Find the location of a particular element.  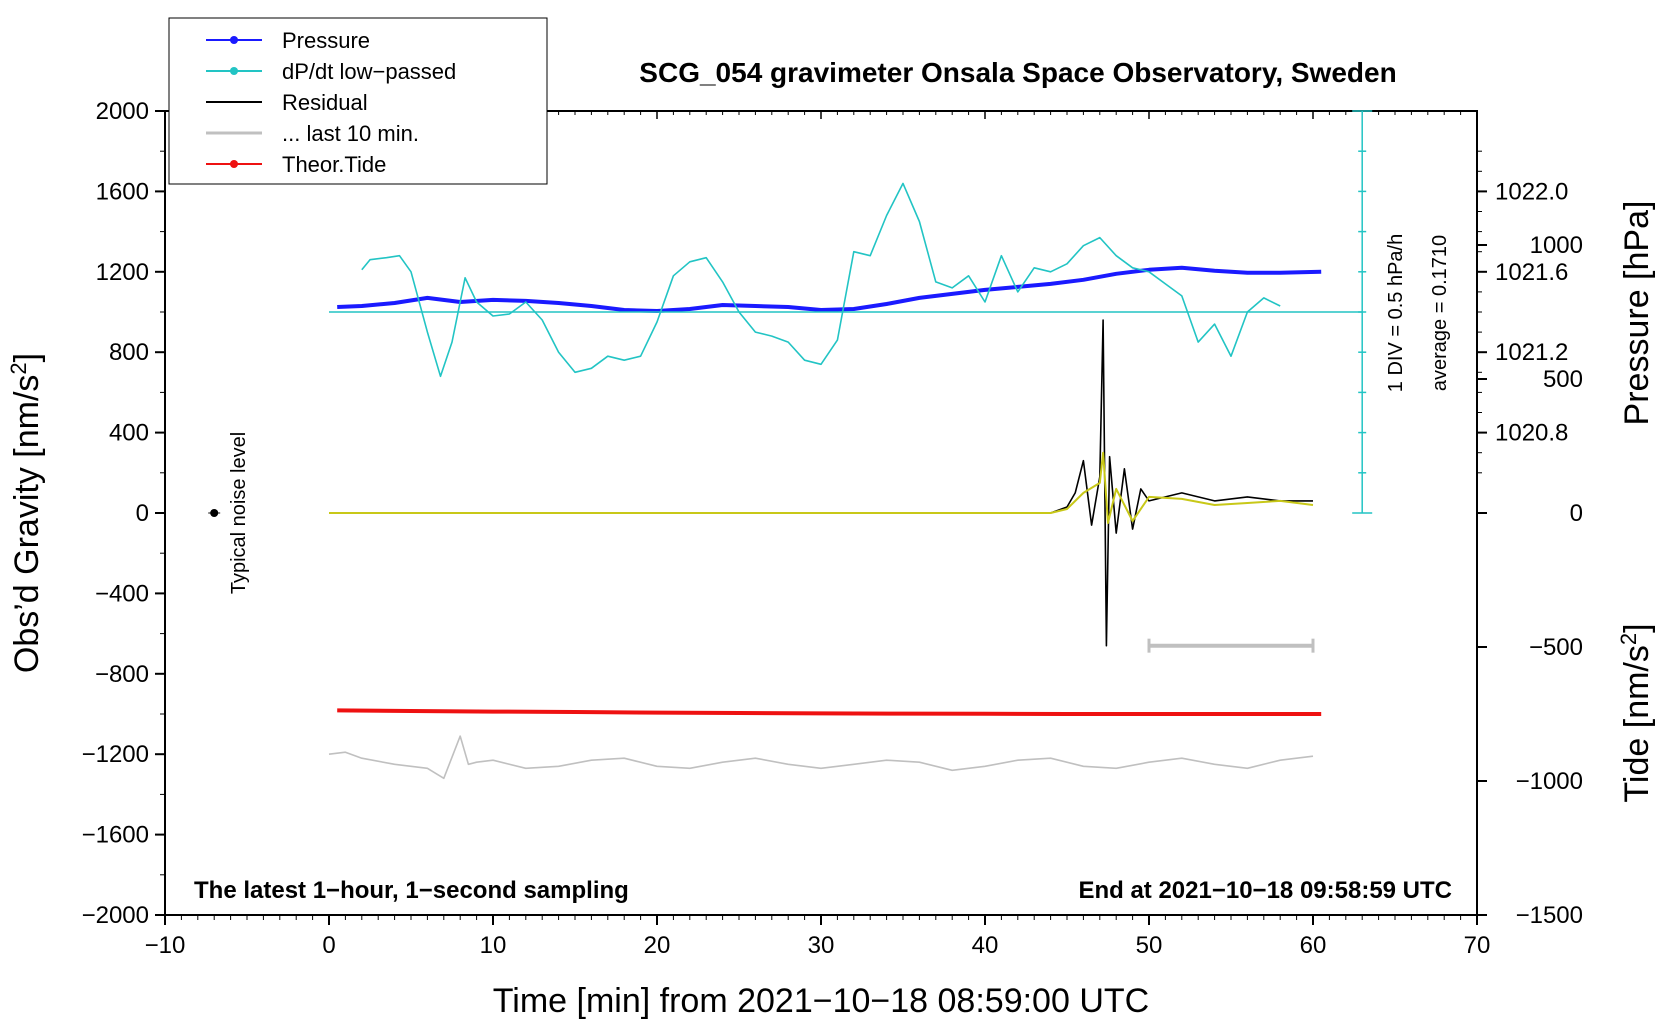

x-tick-label: 0 is located at coordinates (328, 945).